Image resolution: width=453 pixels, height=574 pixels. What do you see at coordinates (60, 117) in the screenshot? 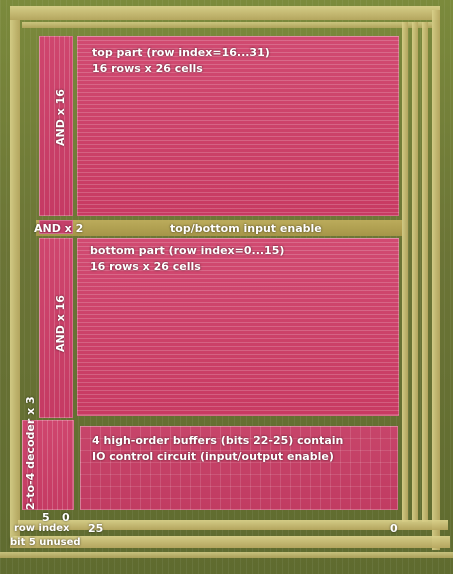
I see `and16-top-label: AND x 16` at bounding box center [60, 117].